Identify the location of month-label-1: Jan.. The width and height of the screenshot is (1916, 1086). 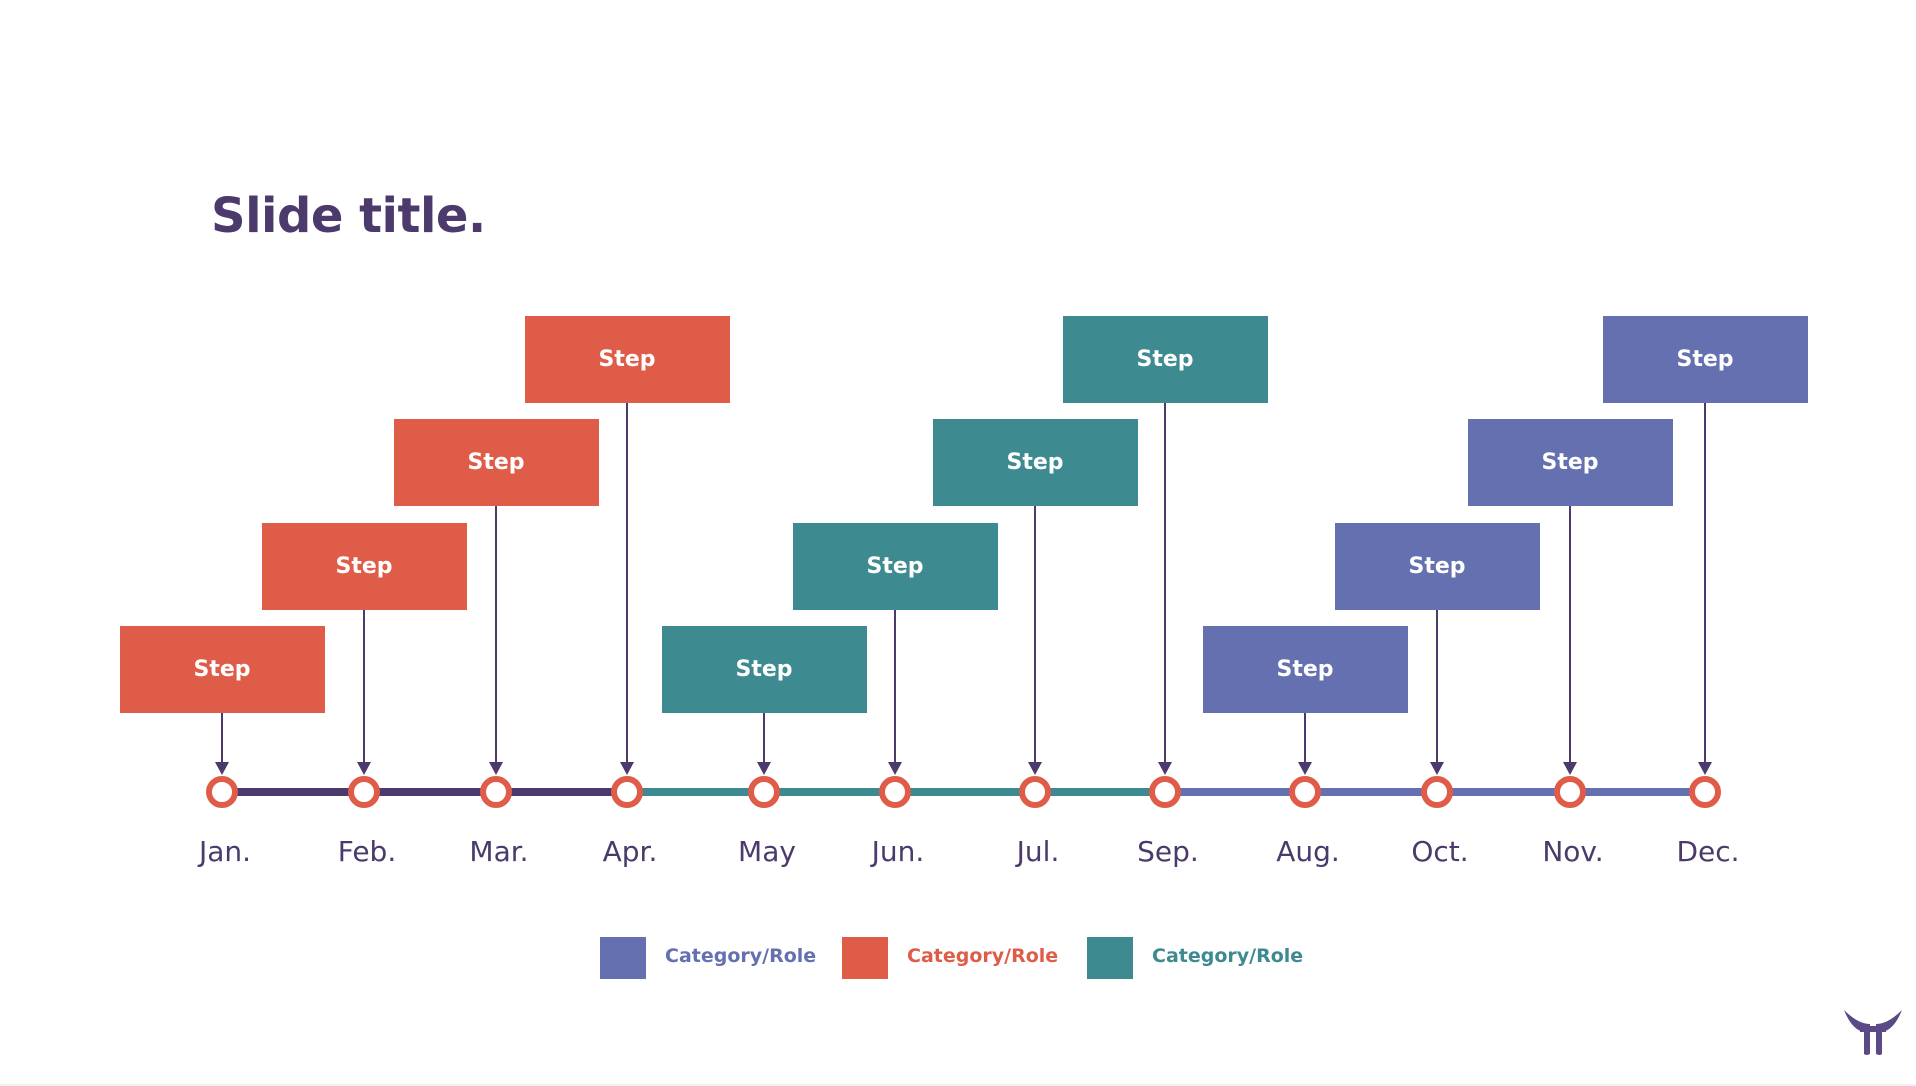
(225, 851).